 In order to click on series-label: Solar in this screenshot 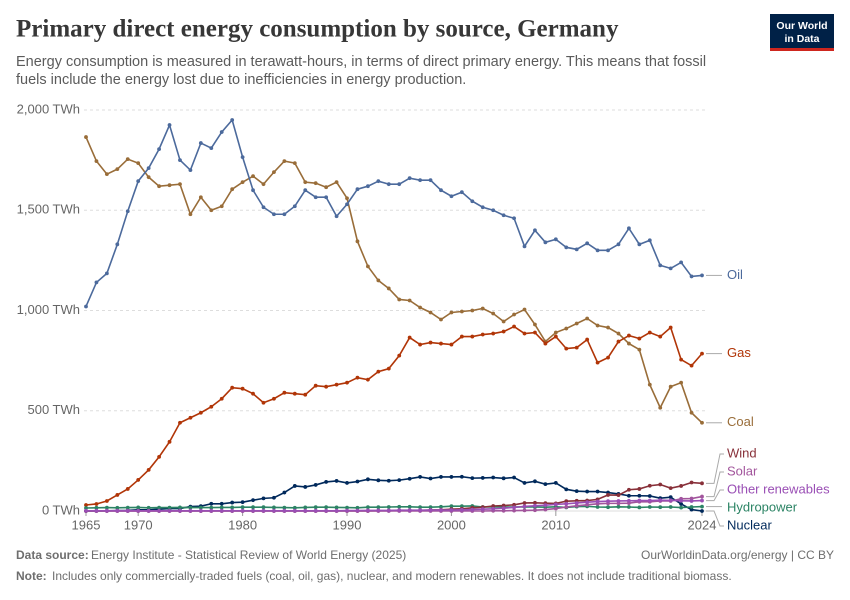, I will do `click(742, 470)`.